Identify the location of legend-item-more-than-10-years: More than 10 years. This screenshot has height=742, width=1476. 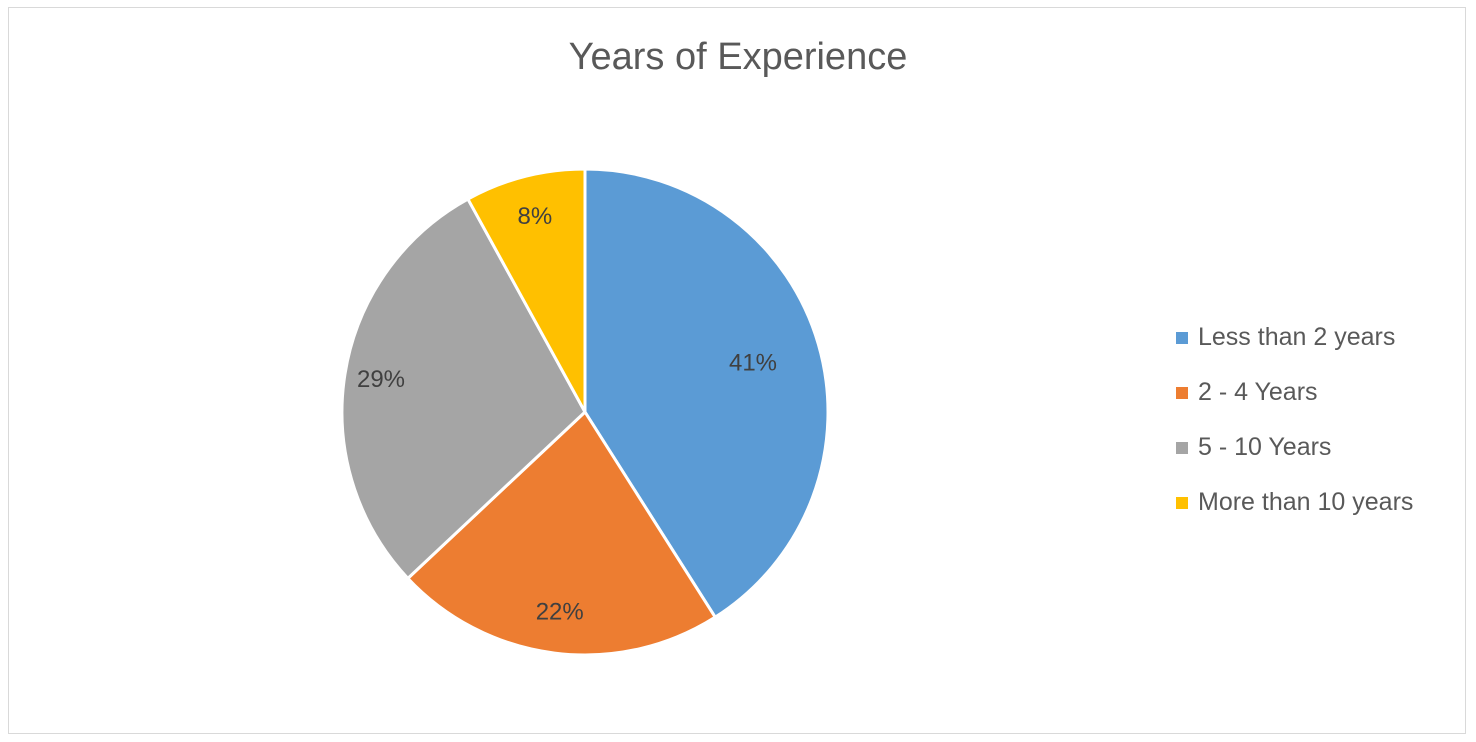
(1294, 502).